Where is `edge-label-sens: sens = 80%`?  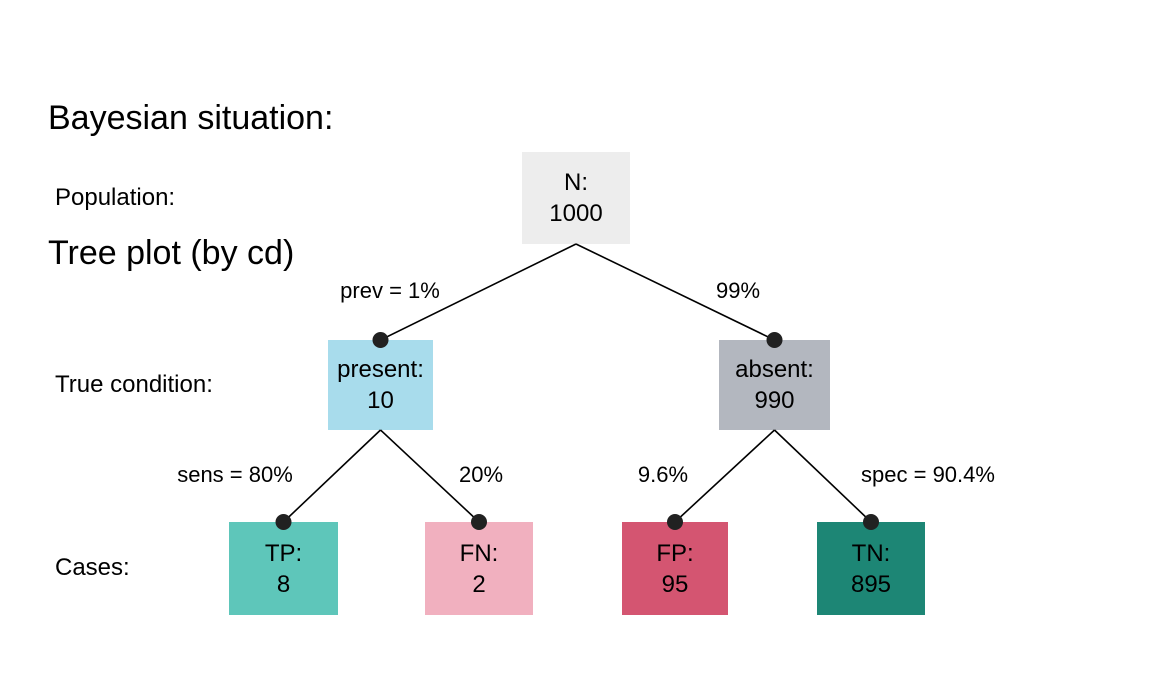
edge-label-sens: sens = 80% is located at coordinates (235, 474).